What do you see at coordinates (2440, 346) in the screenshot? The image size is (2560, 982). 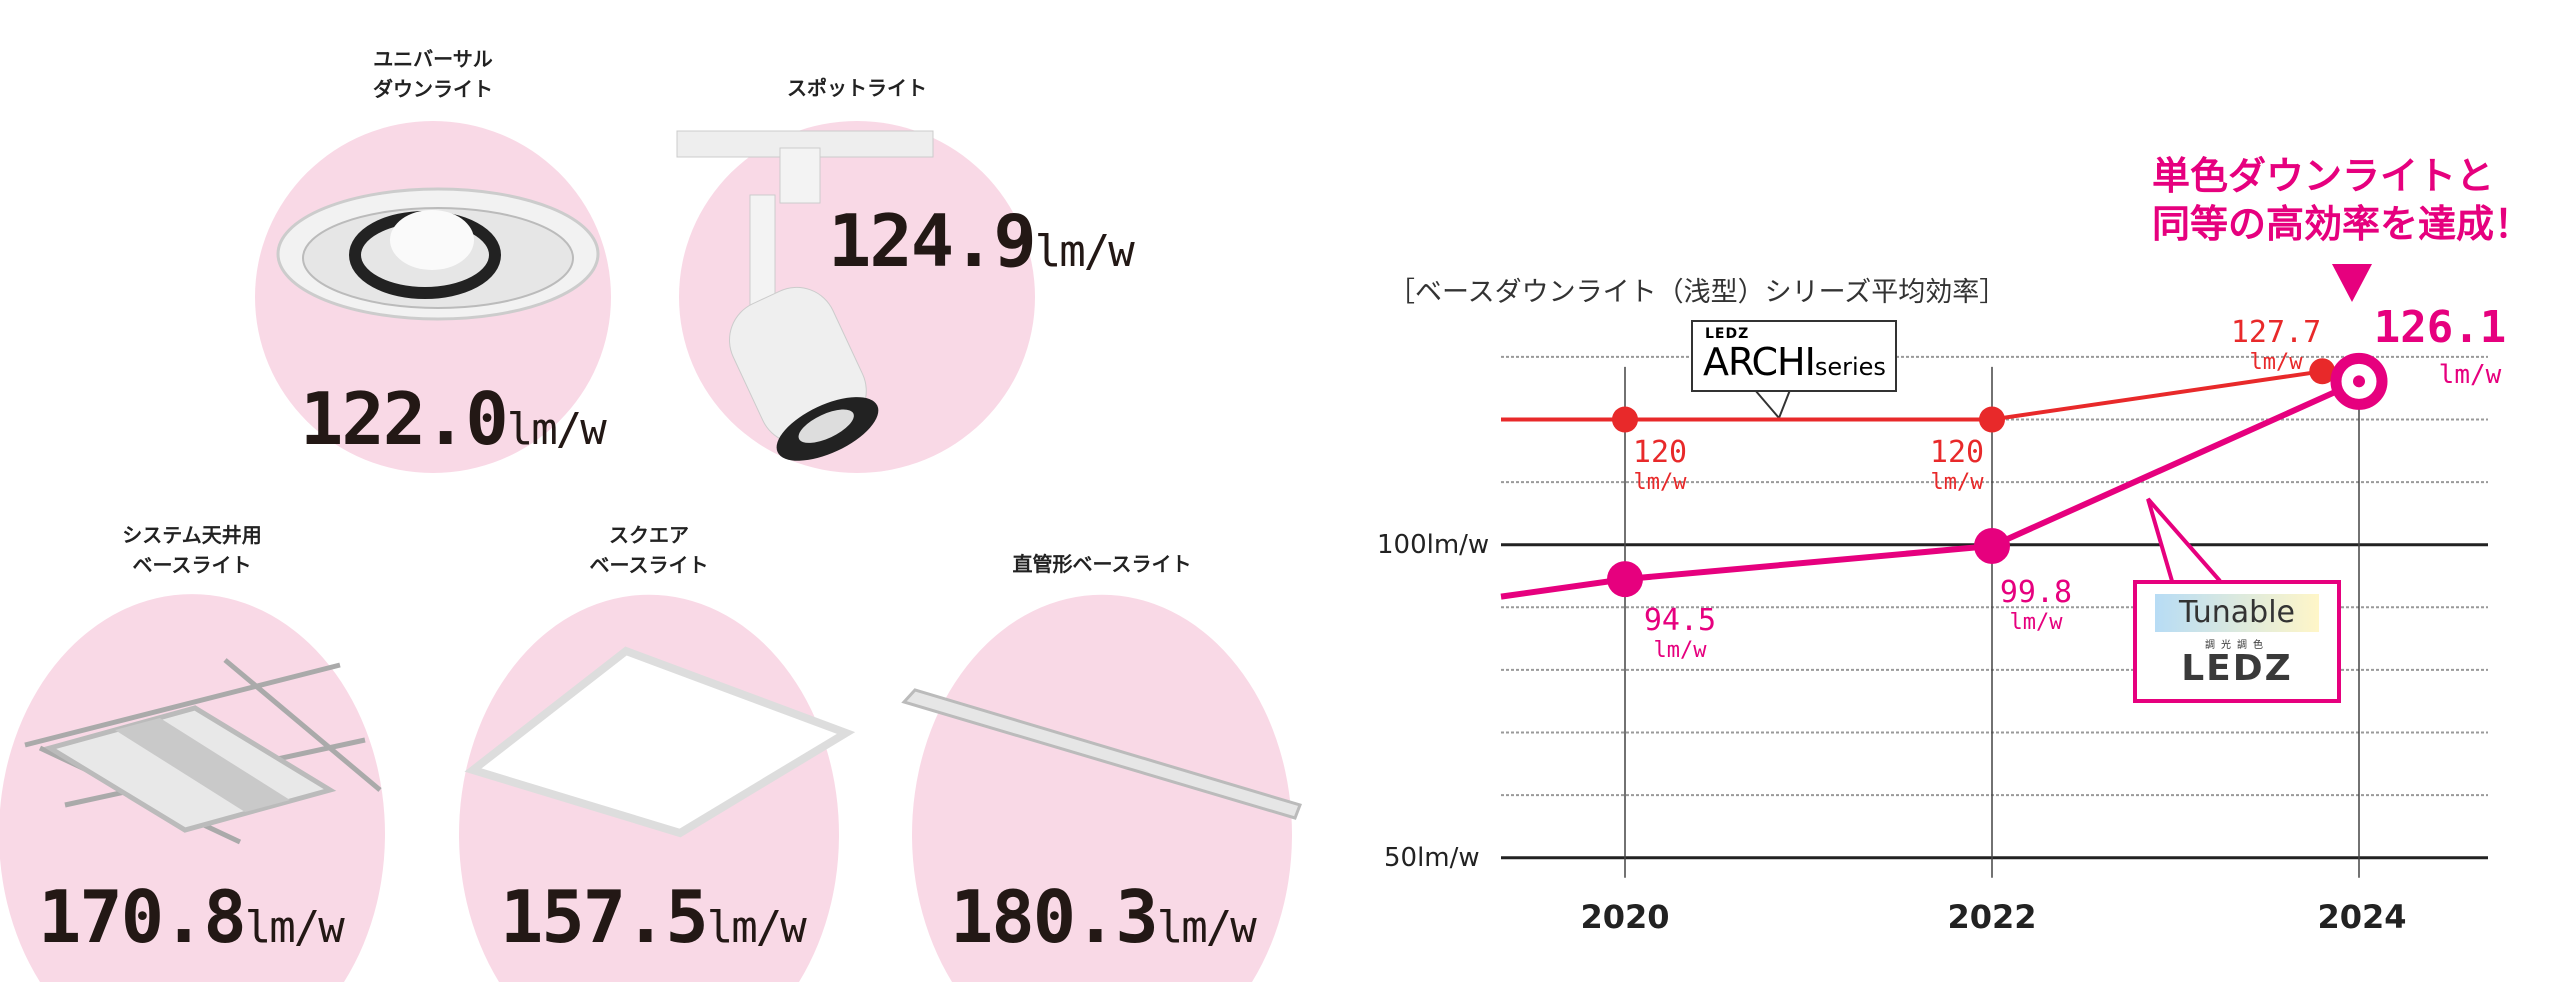 I see `data-label: 126.1 lm/w` at bounding box center [2440, 346].